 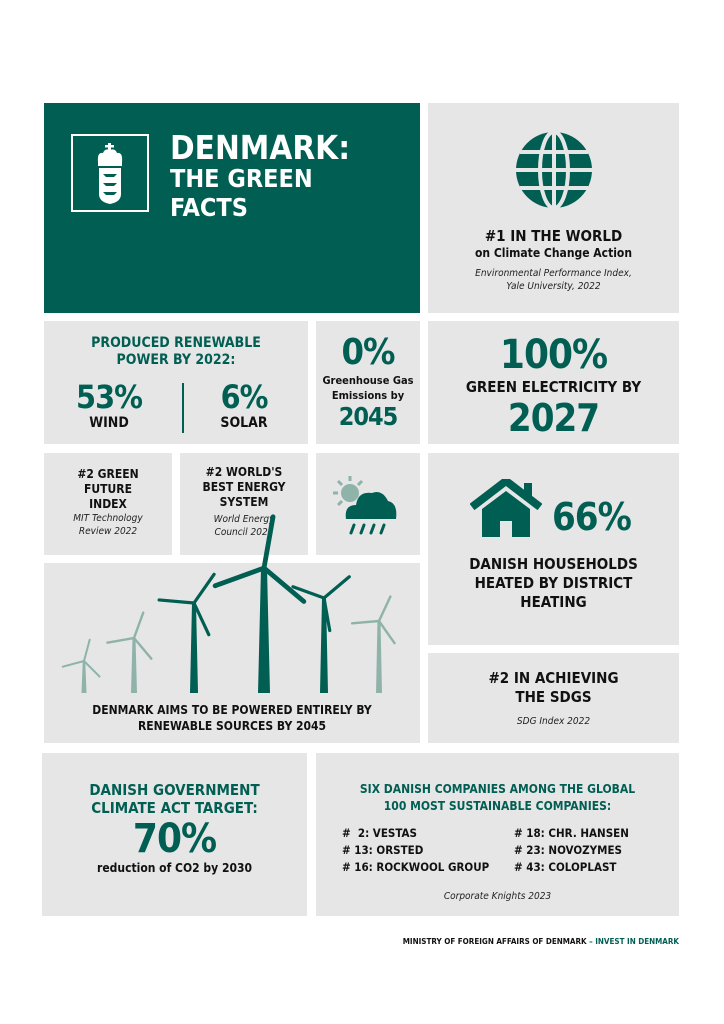 I want to click on company-item: # 16: ROCKWOOL GROUP, so click(x=416, y=867).